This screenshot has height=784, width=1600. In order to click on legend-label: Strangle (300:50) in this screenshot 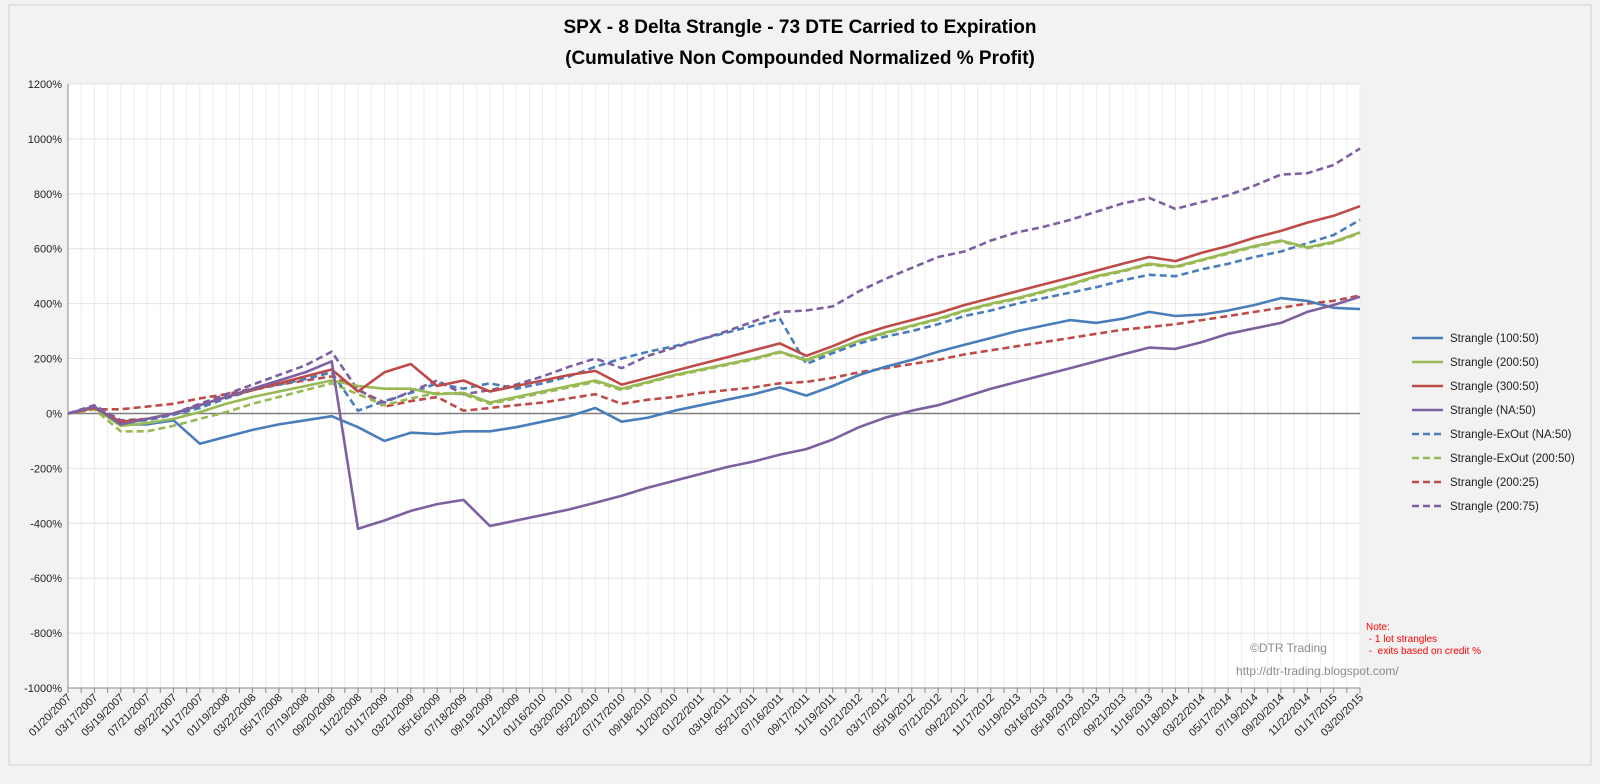, I will do `click(1494, 387)`.